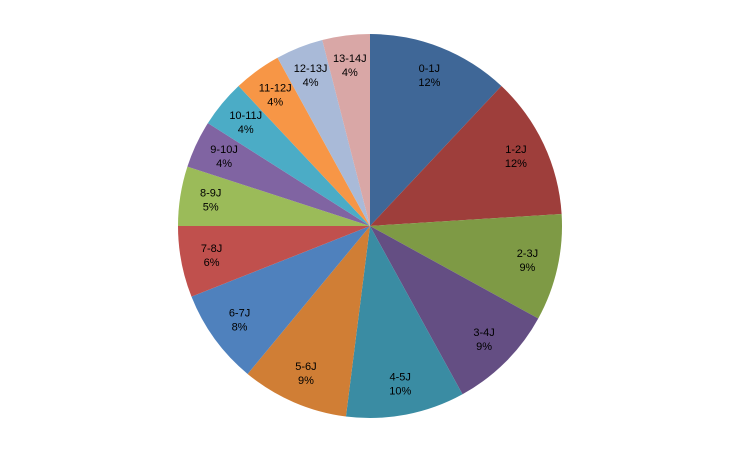  Describe the element at coordinates (305, 367) in the screenshot. I see `slice-category-label: 5-6J` at that location.